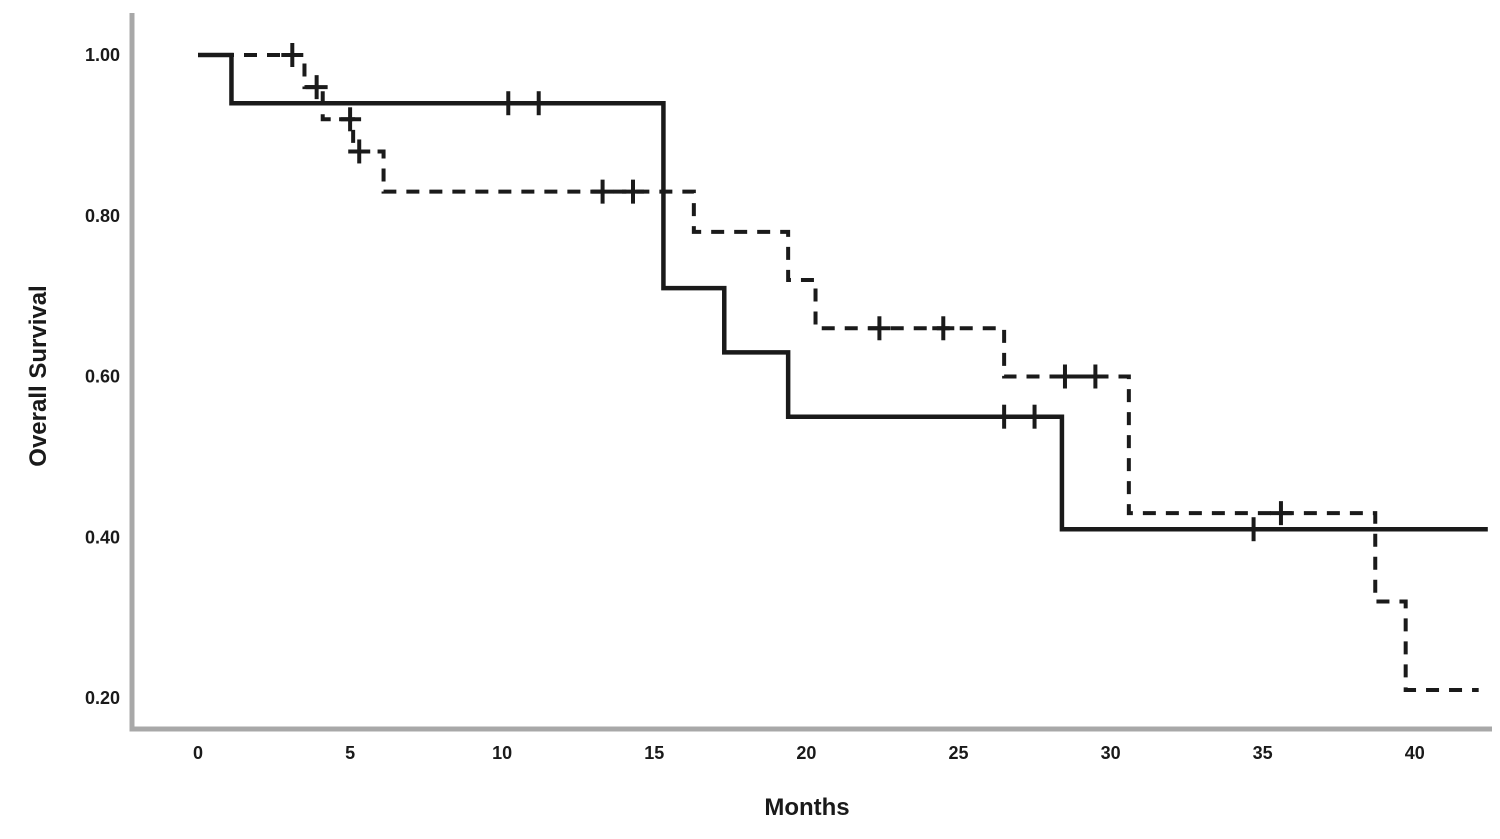  Describe the element at coordinates (198, 753) in the screenshot. I see `x-tick-label: 0` at that location.